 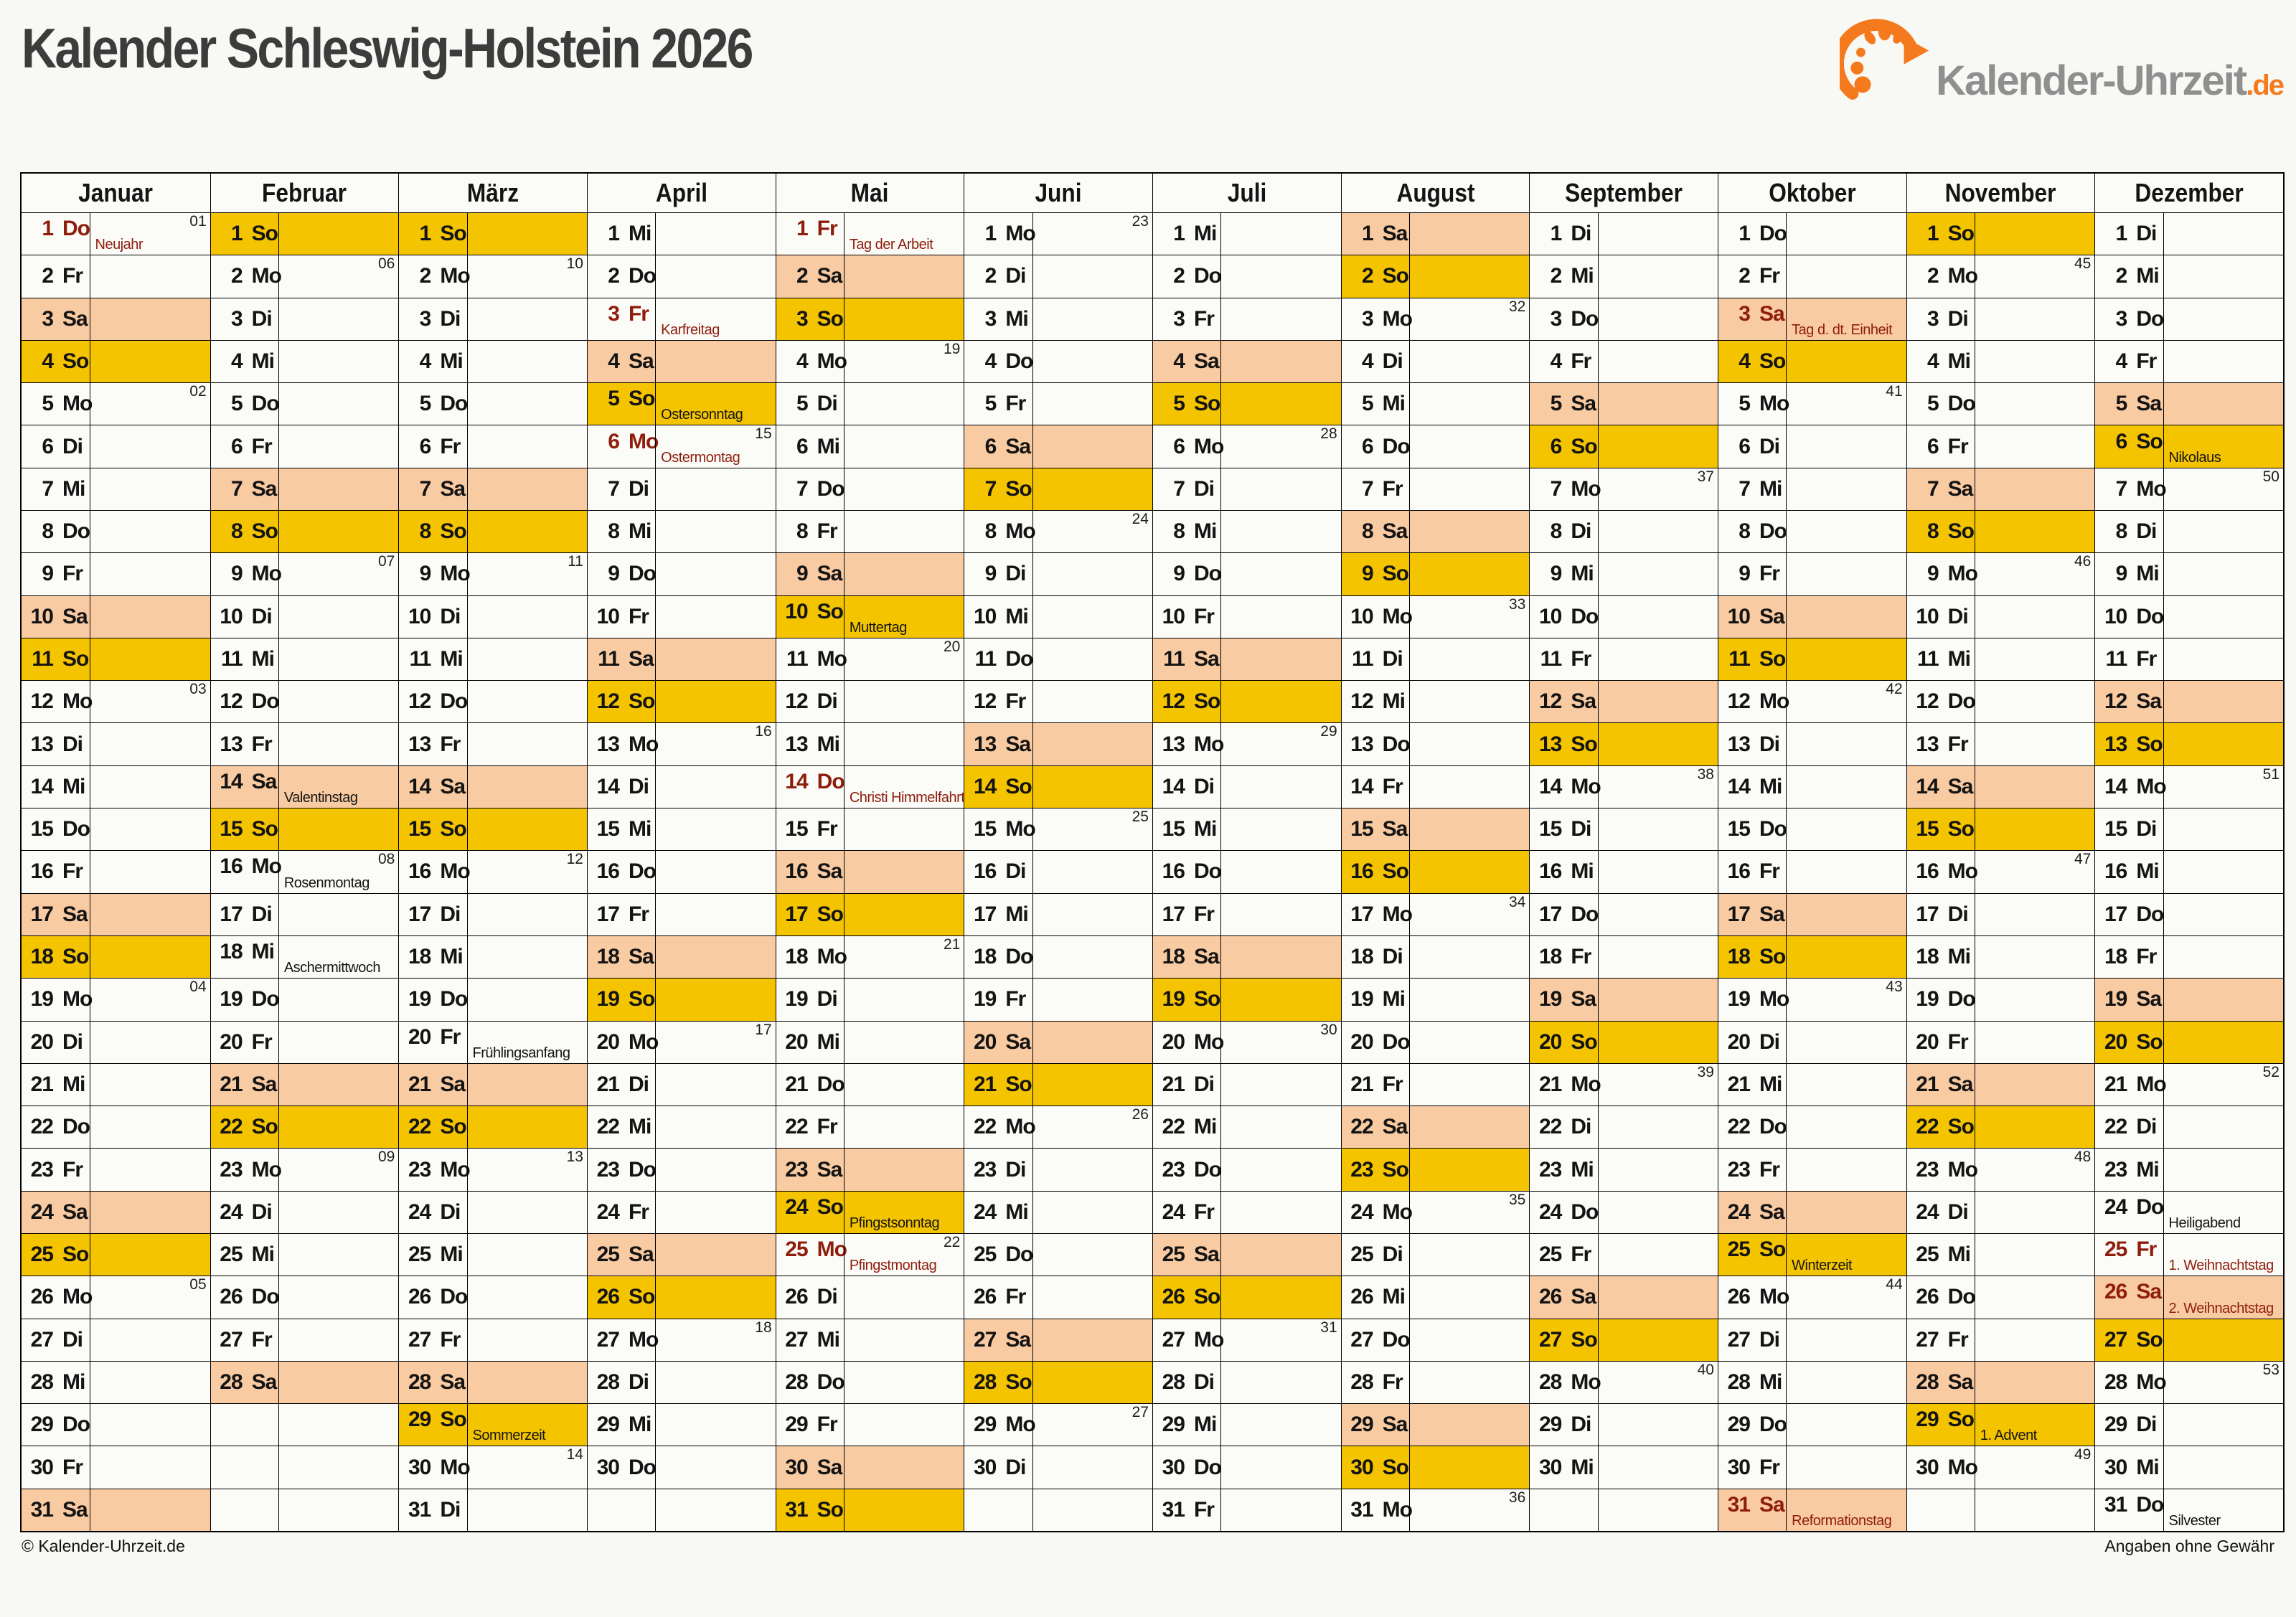 What do you see at coordinates (116, 531) in the screenshot?
I see `day-cell-januar-8: 8 Do` at bounding box center [116, 531].